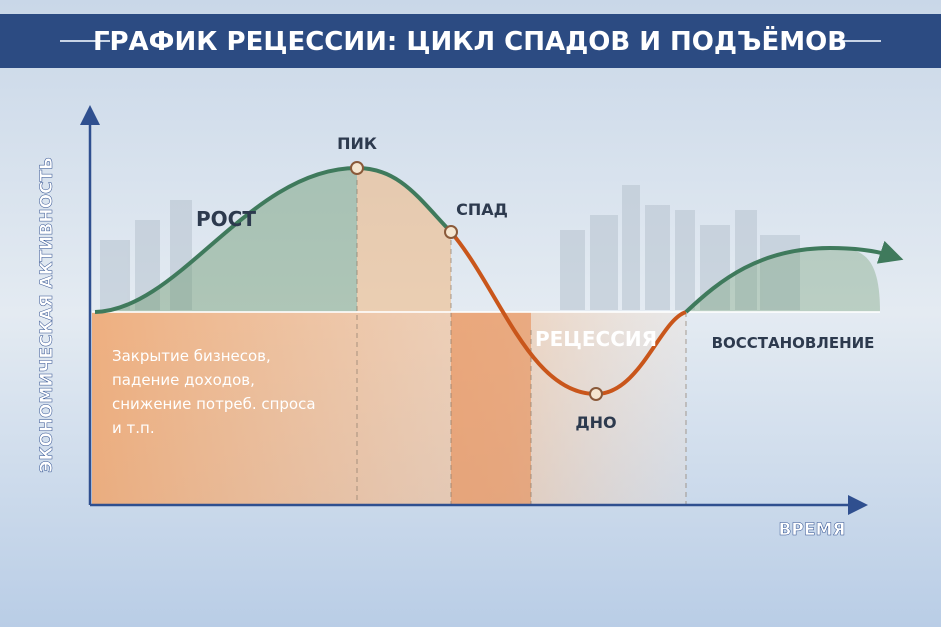 This screenshot has width=941, height=627. Describe the element at coordinates (357, 143) in the screenshot. I see `peak-label: ПИК` at that location.